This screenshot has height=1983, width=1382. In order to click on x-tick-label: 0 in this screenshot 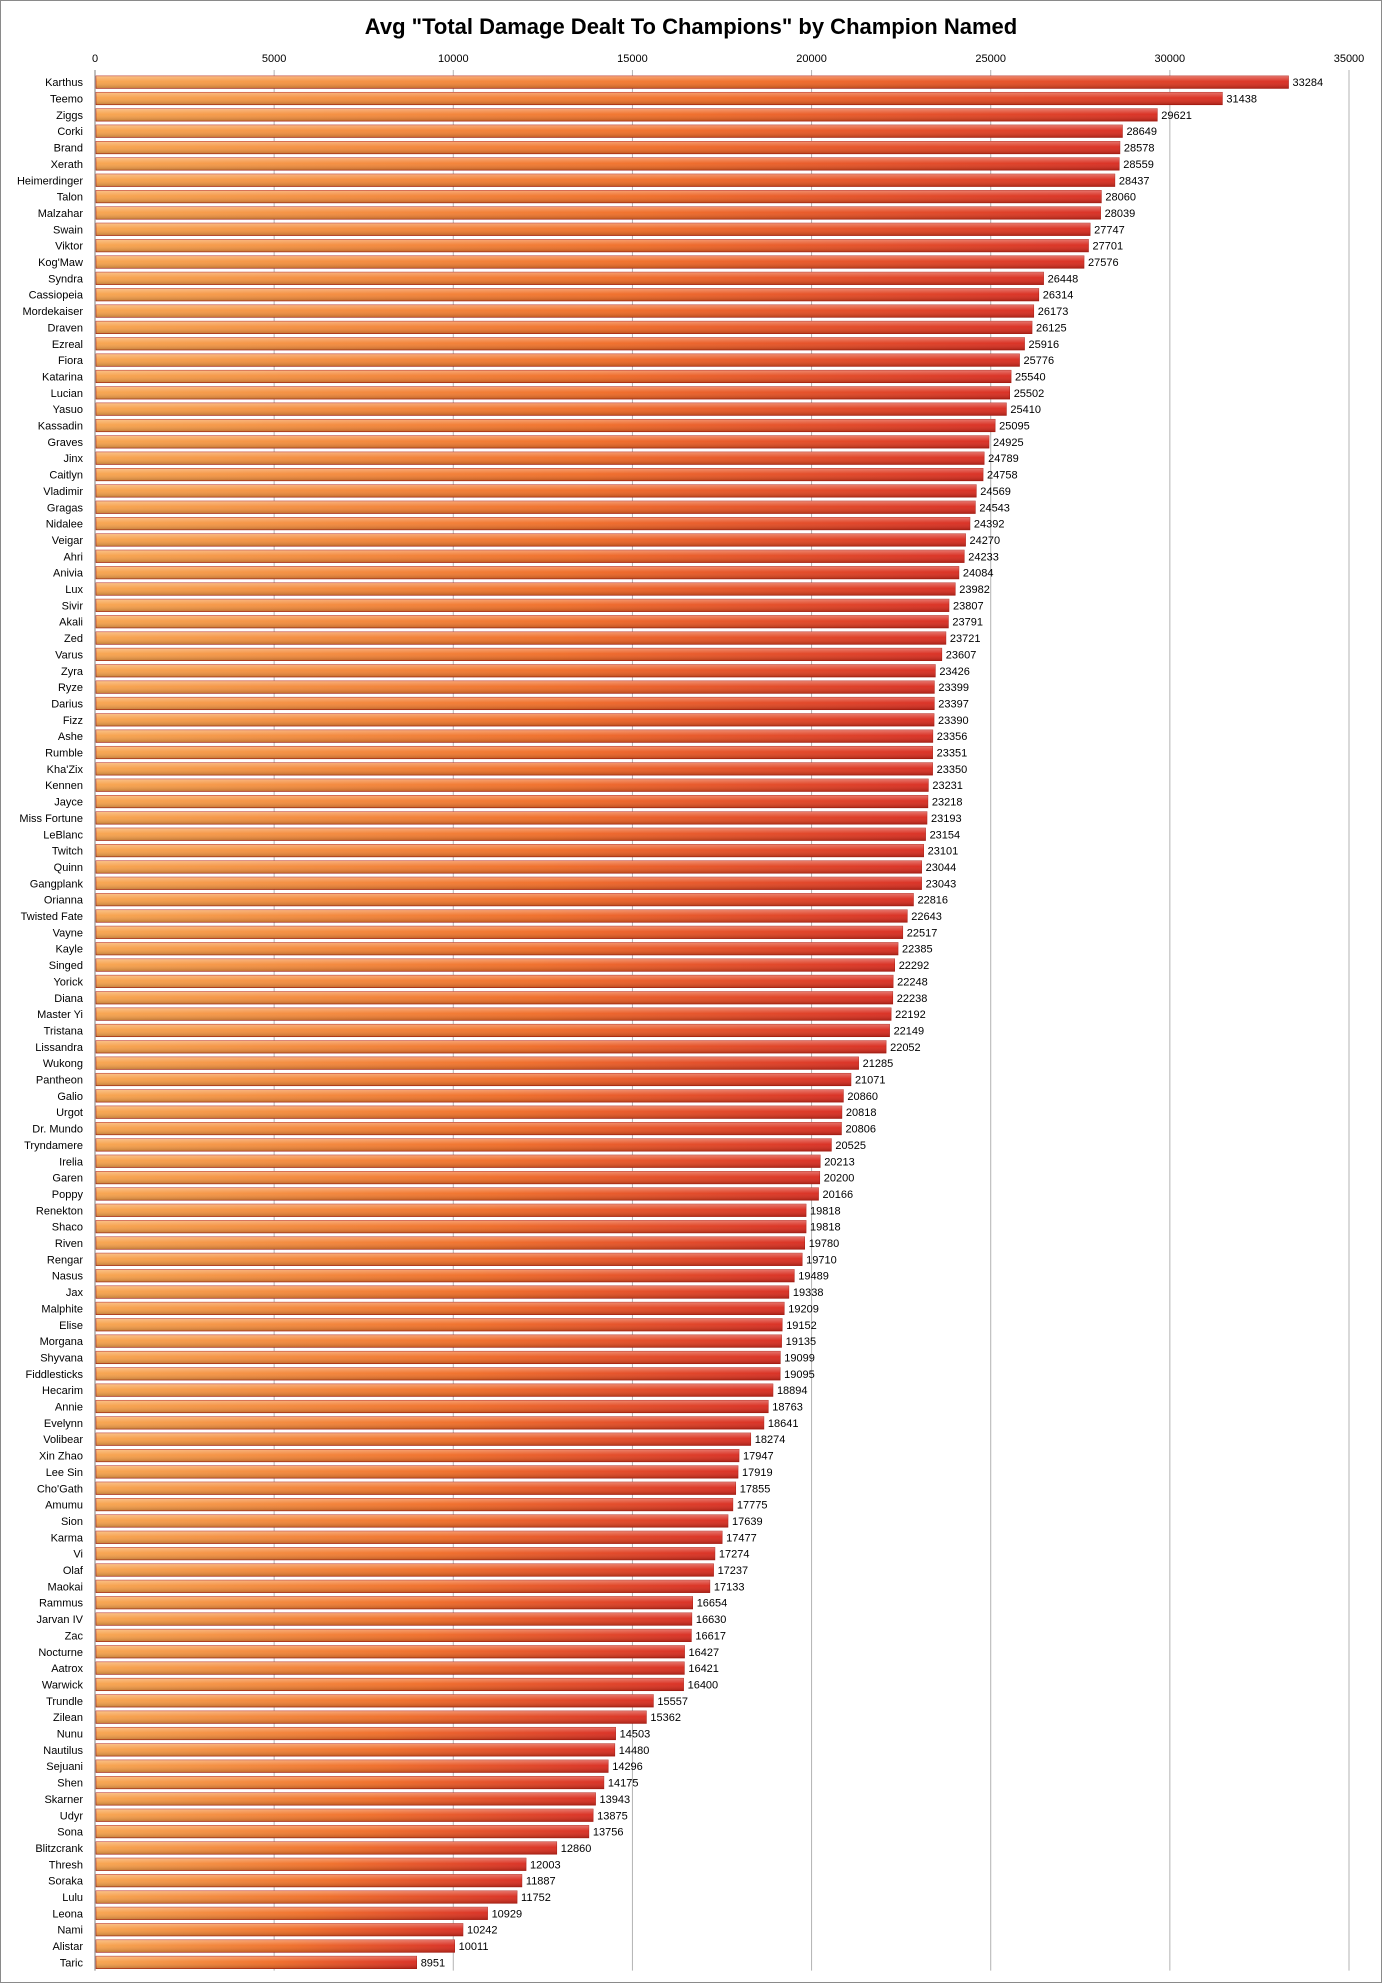, I will do `click(95, 59)`.